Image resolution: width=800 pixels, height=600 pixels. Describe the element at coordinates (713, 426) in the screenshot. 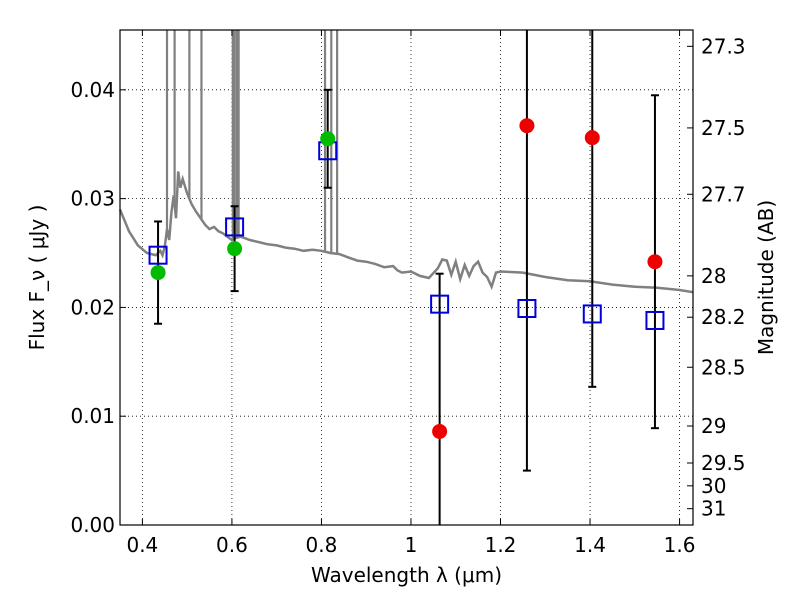

I see `mag-tick-label: 29` at that location.